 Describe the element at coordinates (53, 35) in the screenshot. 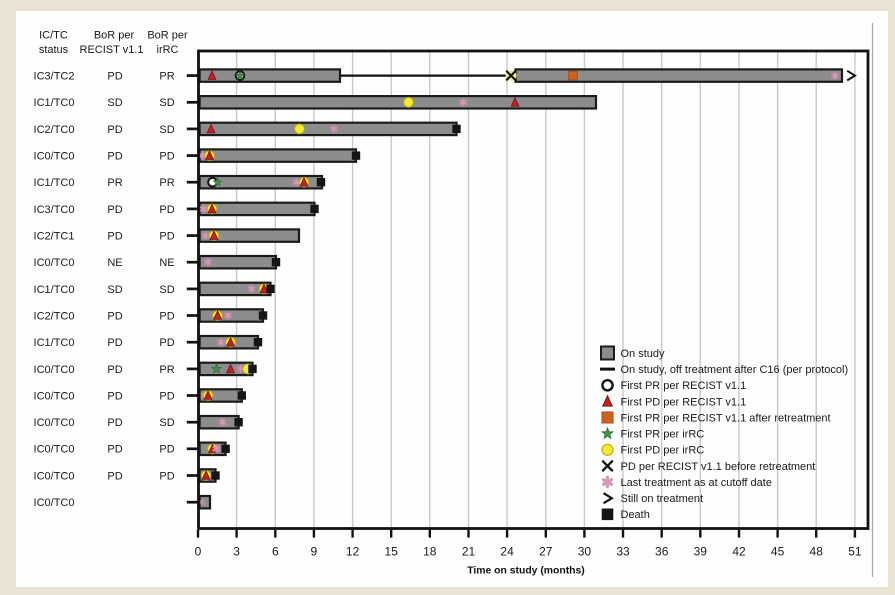

I see `svg-text: IC/TC` at that location.